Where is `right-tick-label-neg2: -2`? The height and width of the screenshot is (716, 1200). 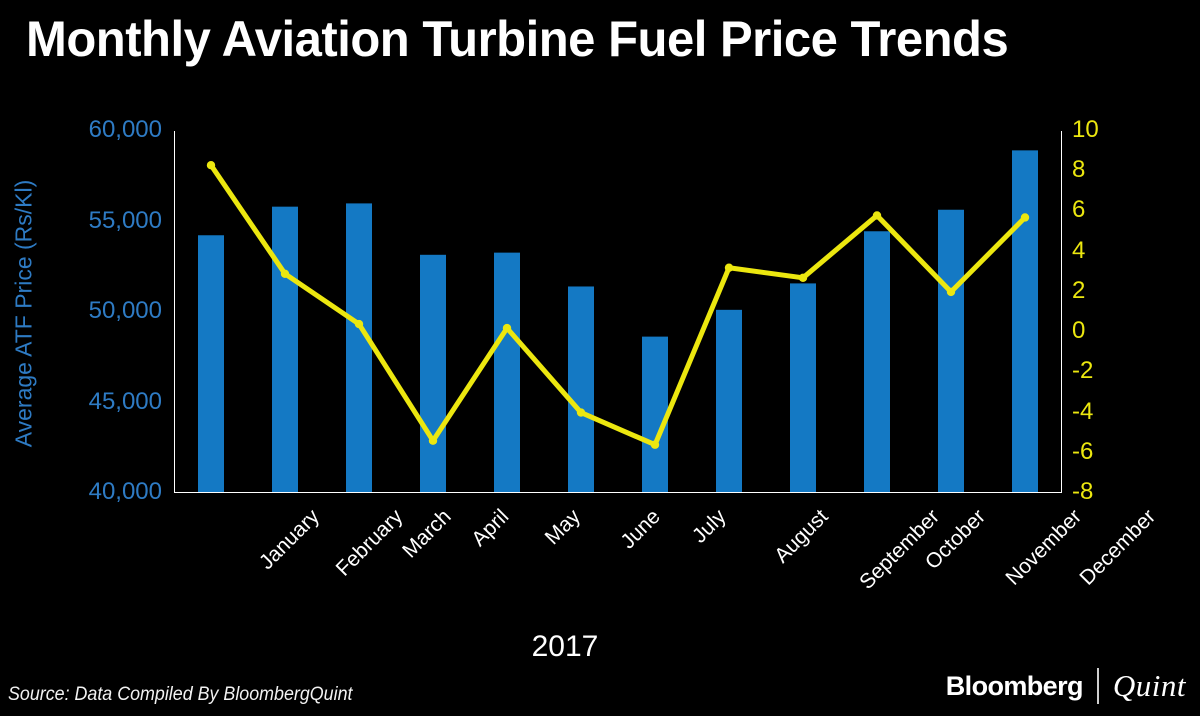 right-tick-label-neg2: -2 is located at coordinates (1083, 371).